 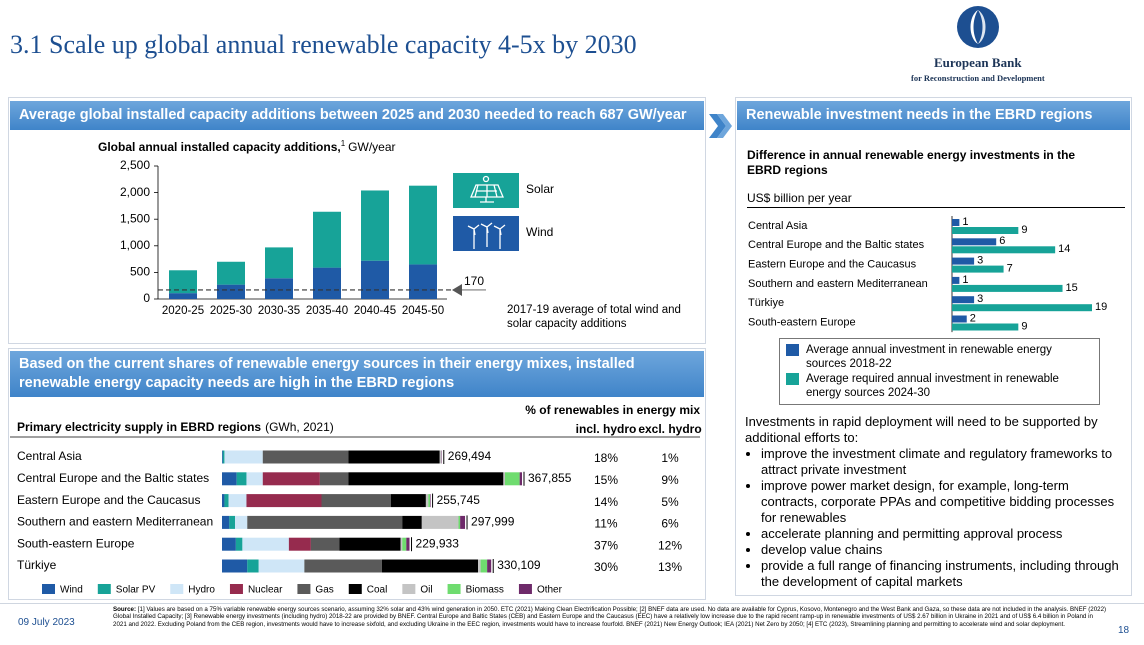 I want to click on table-value: 15%, so click(x=606, y=480).